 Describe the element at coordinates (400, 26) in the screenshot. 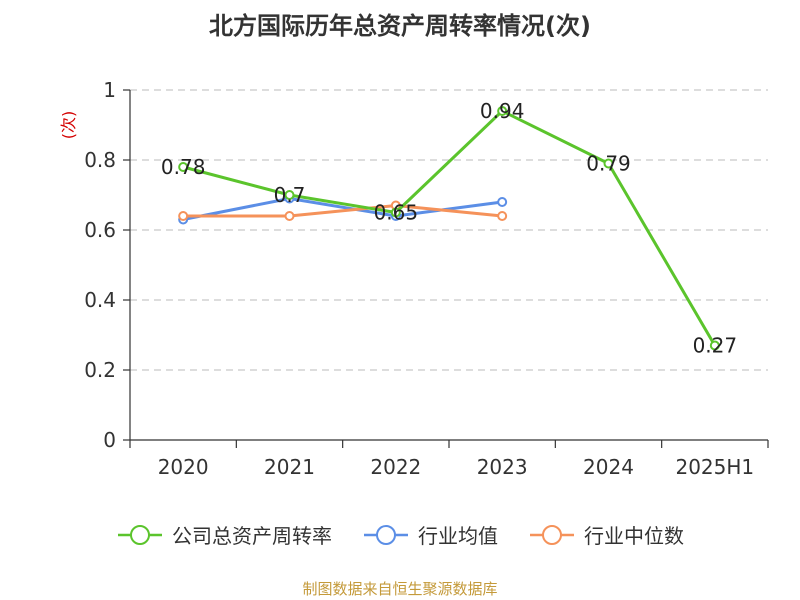

I see `chart-title: 北方国际历年总资产周转率情况(次)` at that location.